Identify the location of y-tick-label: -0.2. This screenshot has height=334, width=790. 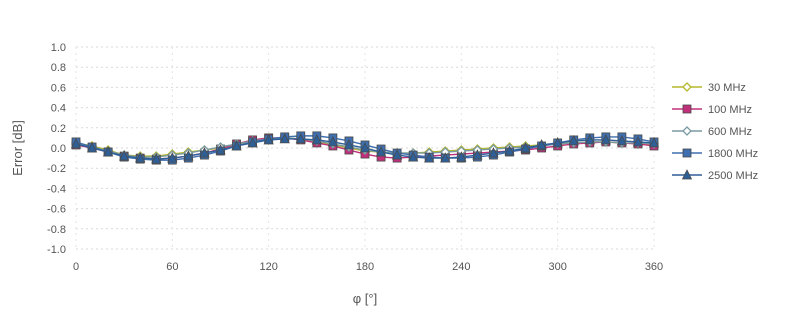
(56, 169).